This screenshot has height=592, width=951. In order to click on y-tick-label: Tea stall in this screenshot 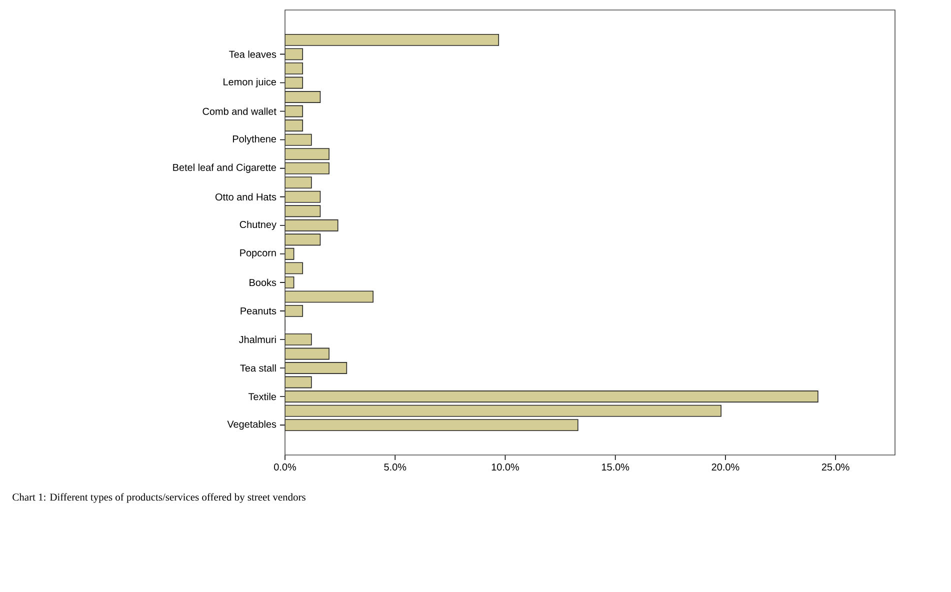, I will do `click(258, 368)`.